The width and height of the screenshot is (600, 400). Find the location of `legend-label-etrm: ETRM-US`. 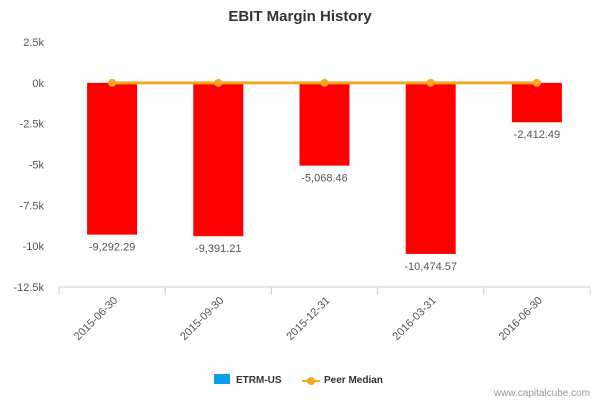

legend-label-etrm: ETRM-US is located at coordinates (259, 380).